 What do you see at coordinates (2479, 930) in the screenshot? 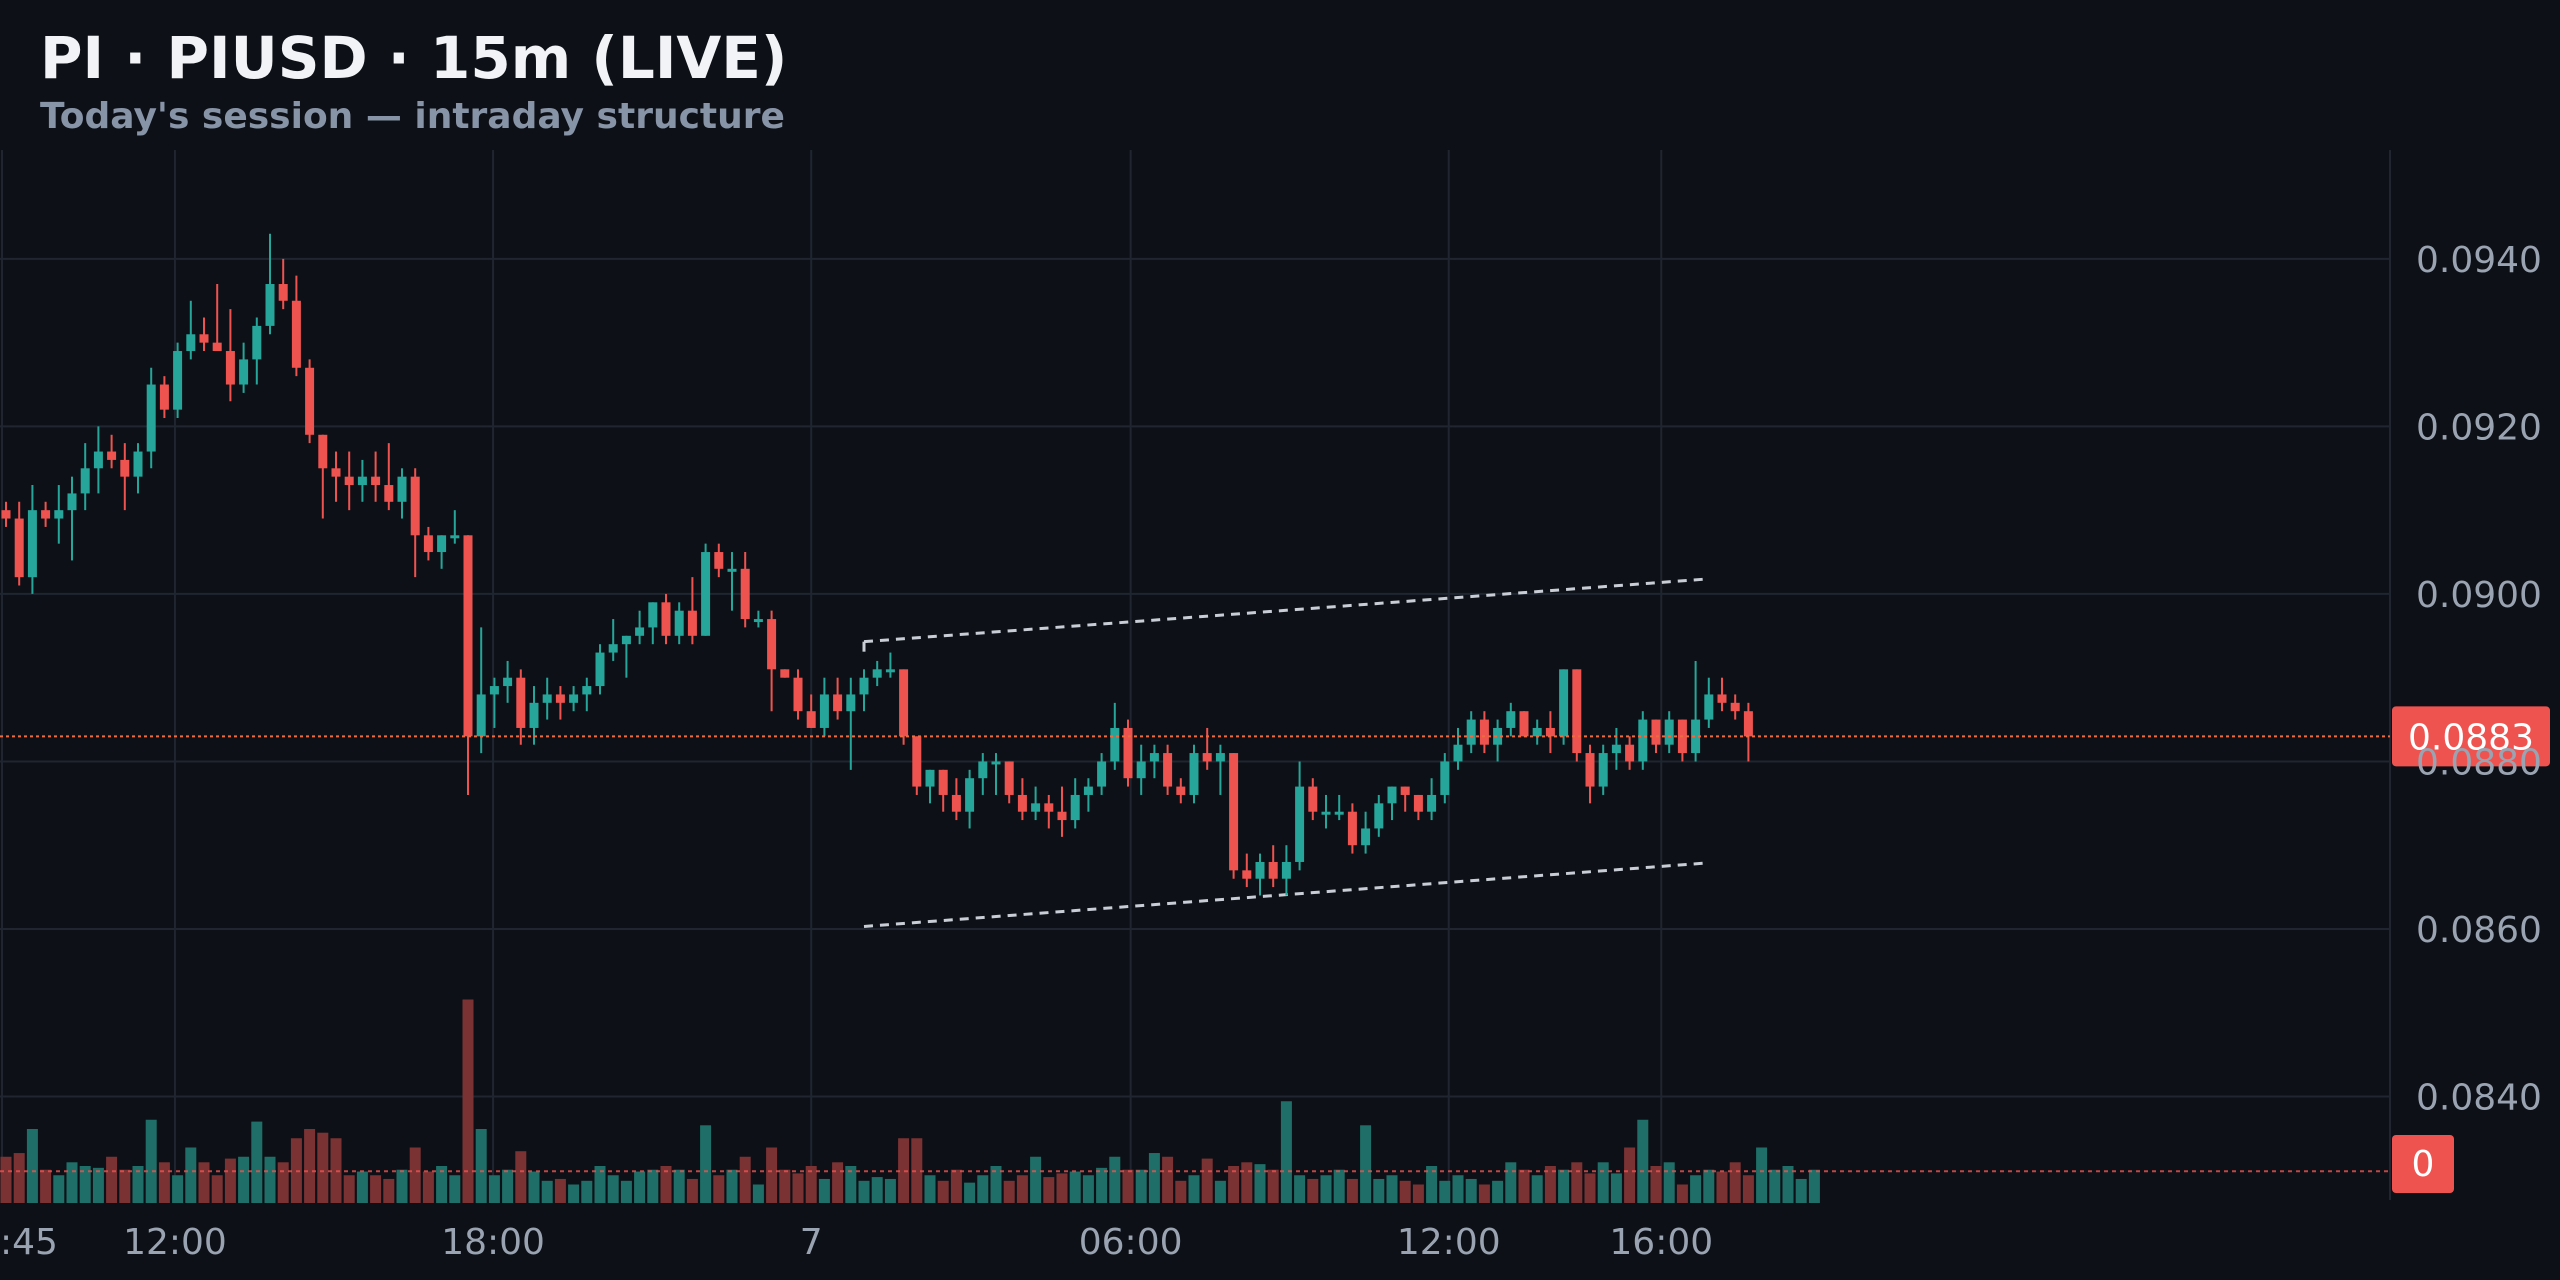
I see `price-tick-label: 0.0860` at bounding box center [2479, 930].